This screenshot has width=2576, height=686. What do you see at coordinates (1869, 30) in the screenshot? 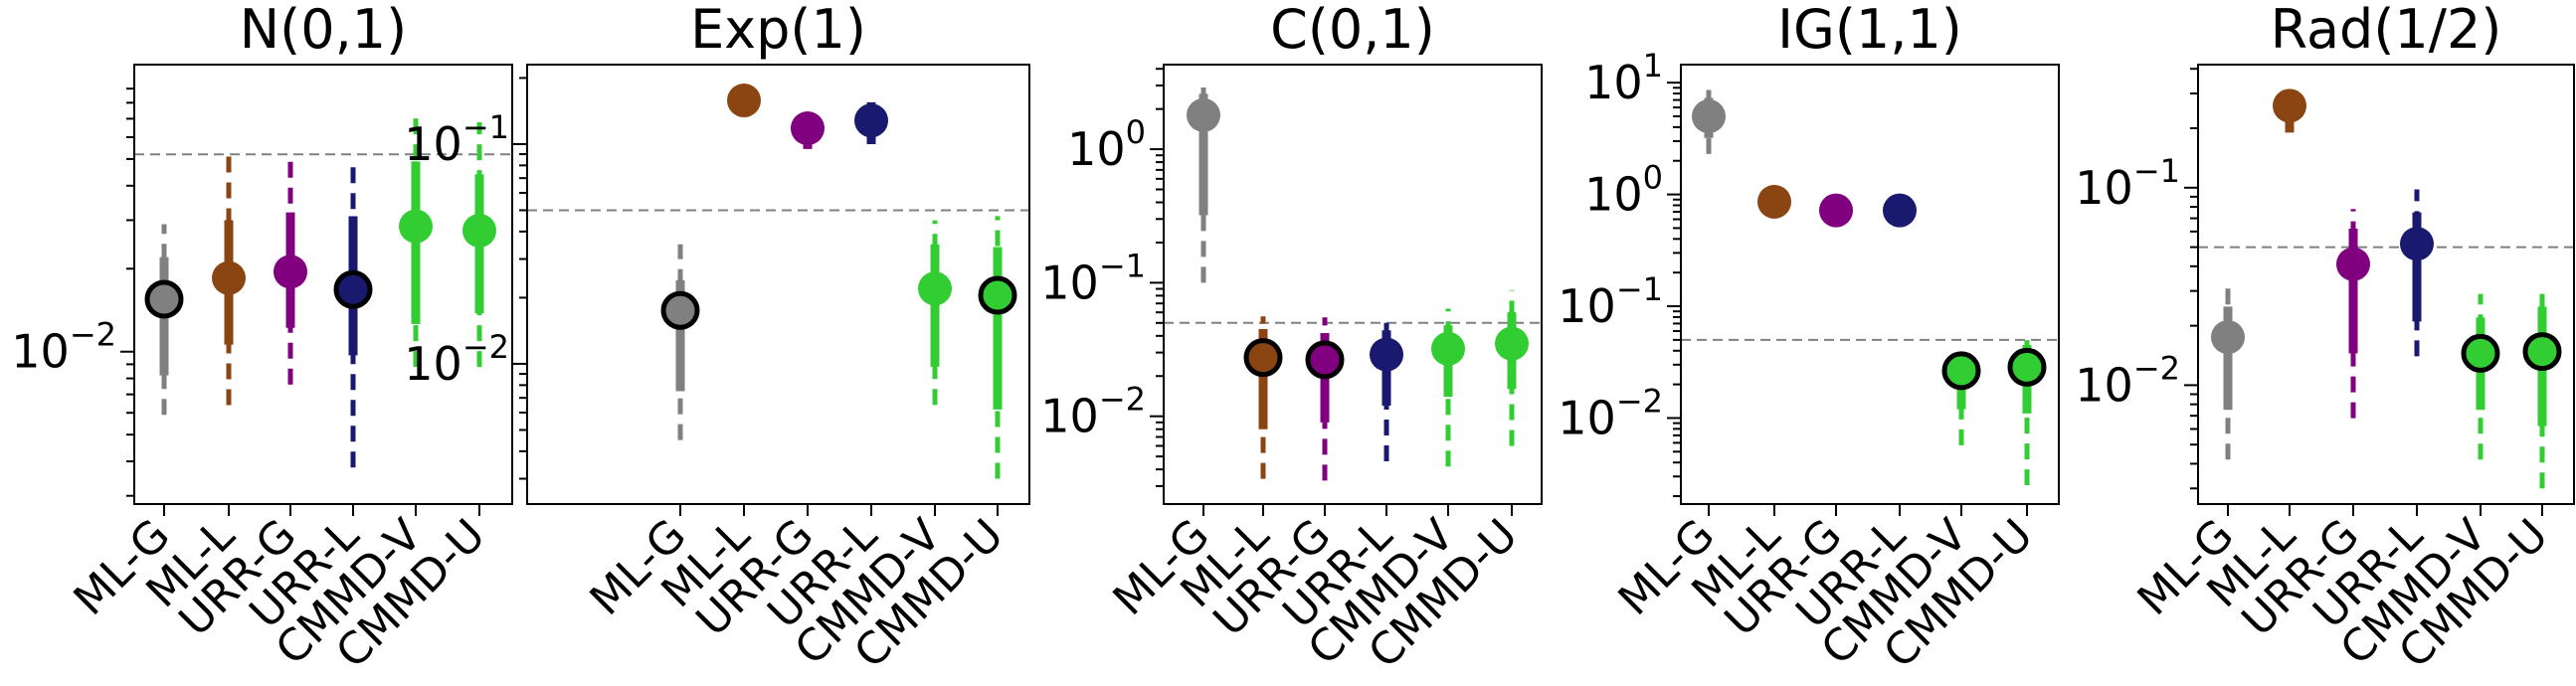
I see `panel-title: IG(1,1)` at bounding box center [1869, 30].